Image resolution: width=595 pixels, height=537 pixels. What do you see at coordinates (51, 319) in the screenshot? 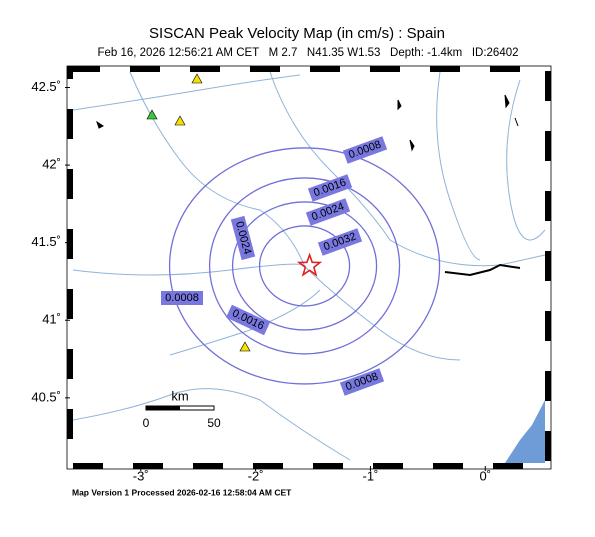
I see `y-tick-label: 41˚` at bounding box center [51, 319].